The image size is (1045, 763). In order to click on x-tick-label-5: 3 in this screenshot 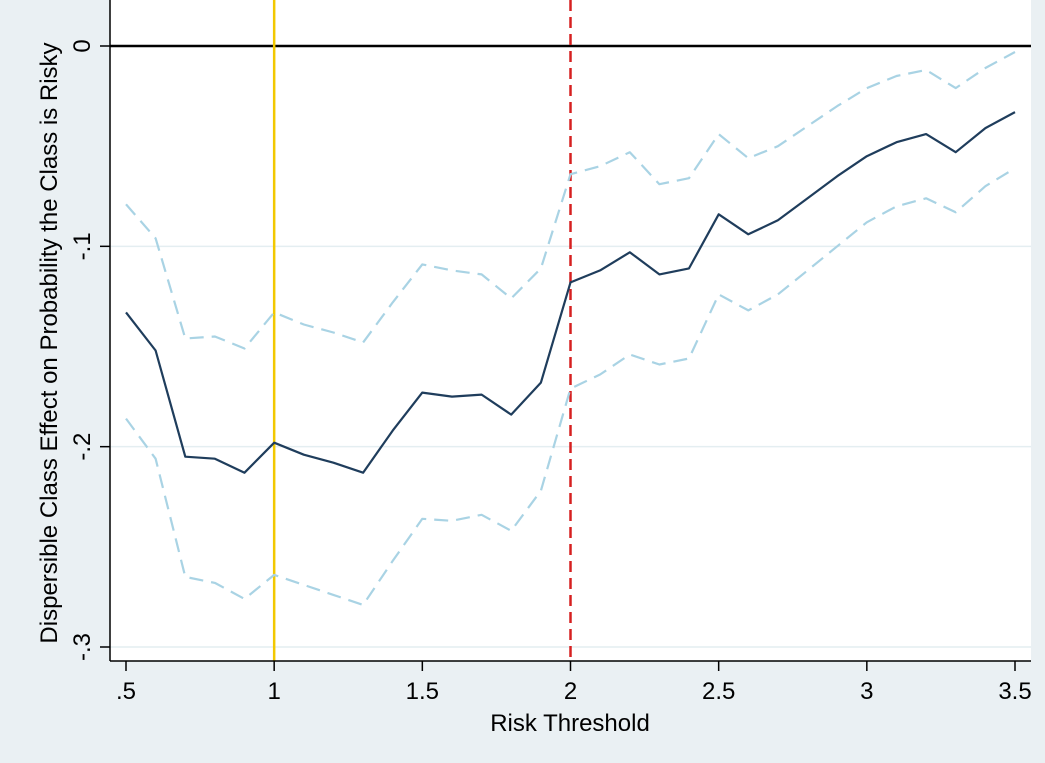, I will do `click(866, 691)`.